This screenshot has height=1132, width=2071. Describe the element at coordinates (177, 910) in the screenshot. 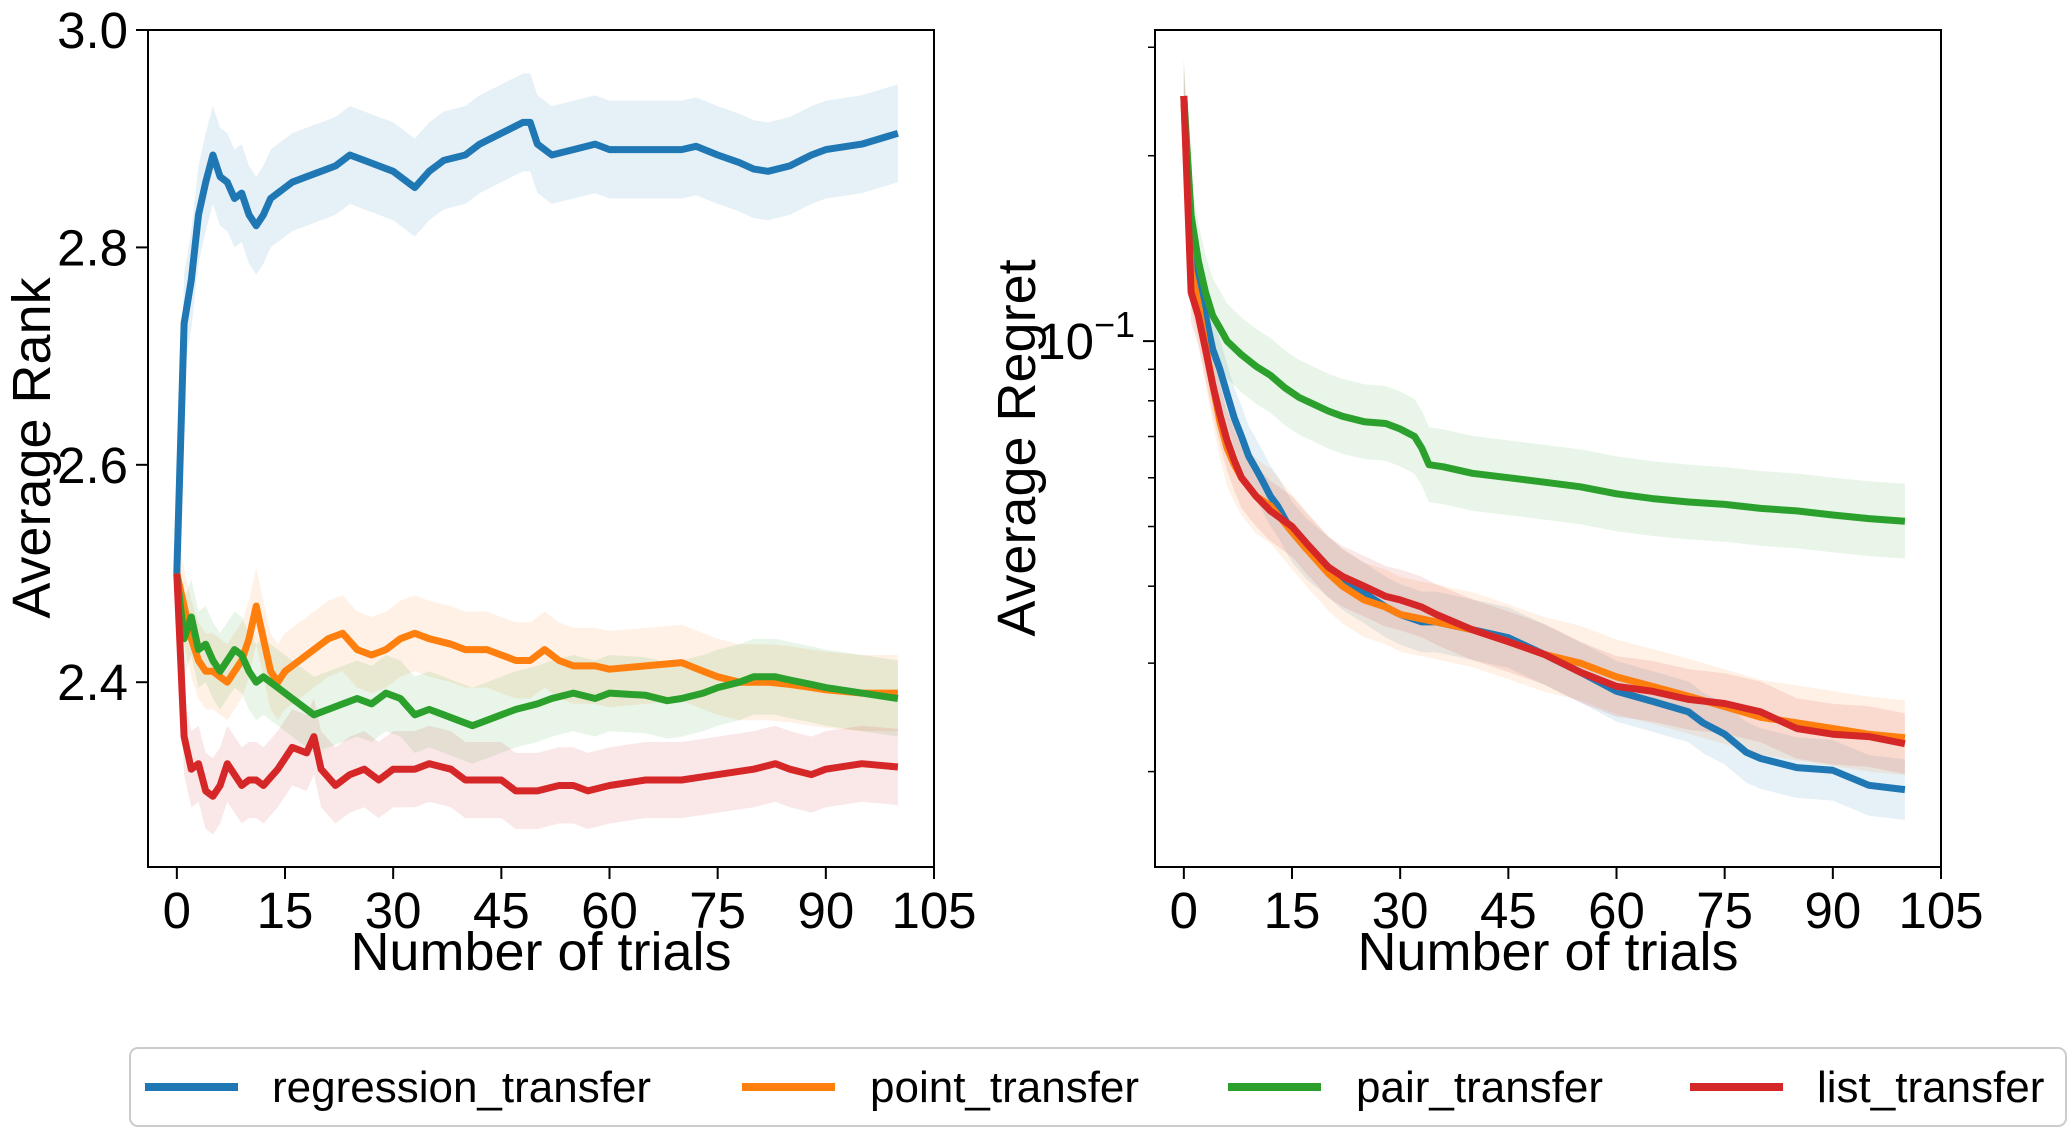

I see `rank-x-tick-label: 0` at that location.